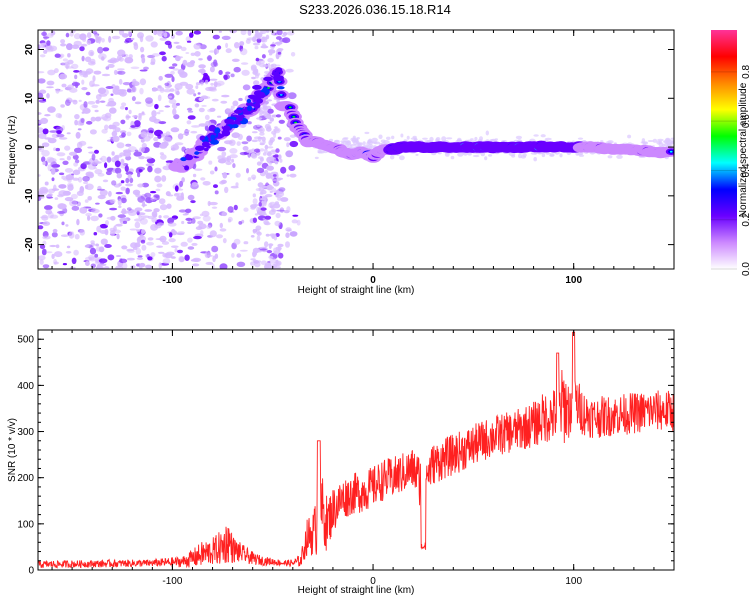 Image resolution: width=750 pixels, height=600 pixels. What do you see at coordinates (745, 71) in the screenshot?
I see `colorbar-tick-label: 0.8` at bounding box center [745, 71].